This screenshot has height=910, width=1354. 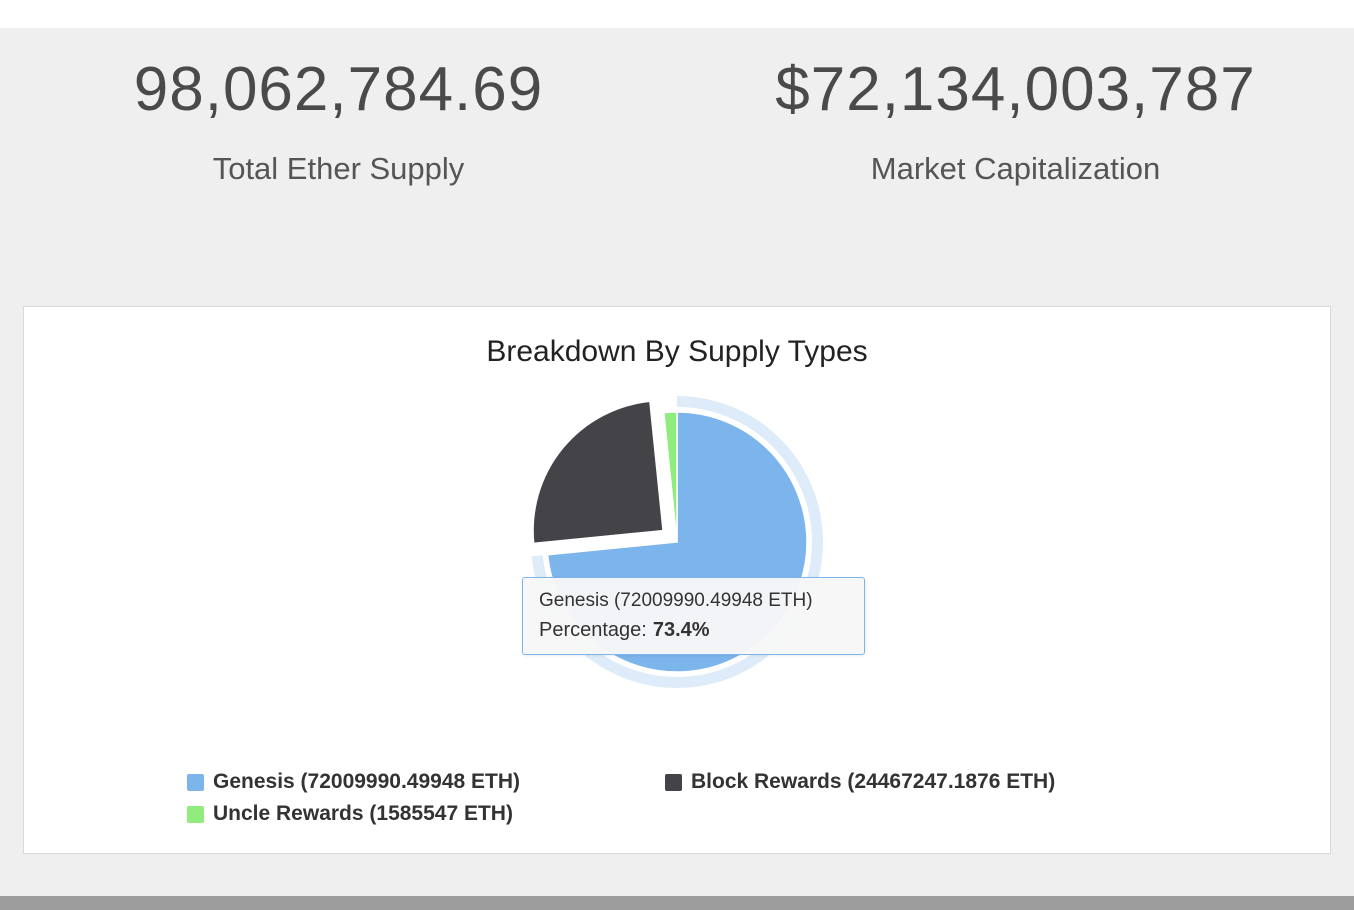 I want to click on legend-swatch-block-rewards, so click(x=673, y=782).